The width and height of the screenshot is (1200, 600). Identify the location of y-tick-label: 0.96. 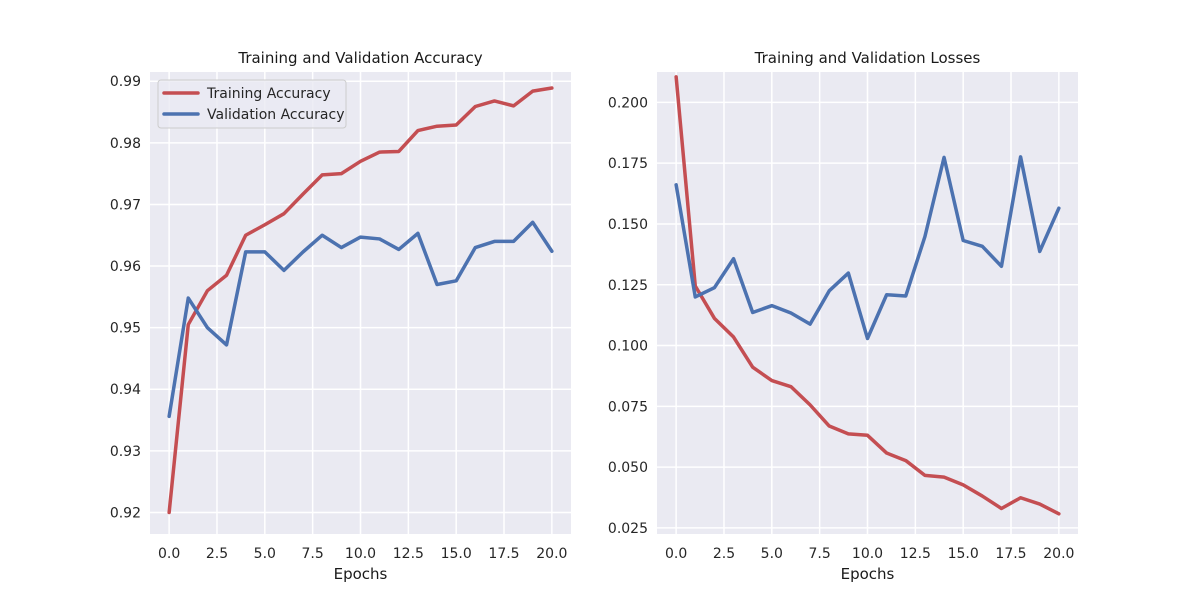
(125, 267).